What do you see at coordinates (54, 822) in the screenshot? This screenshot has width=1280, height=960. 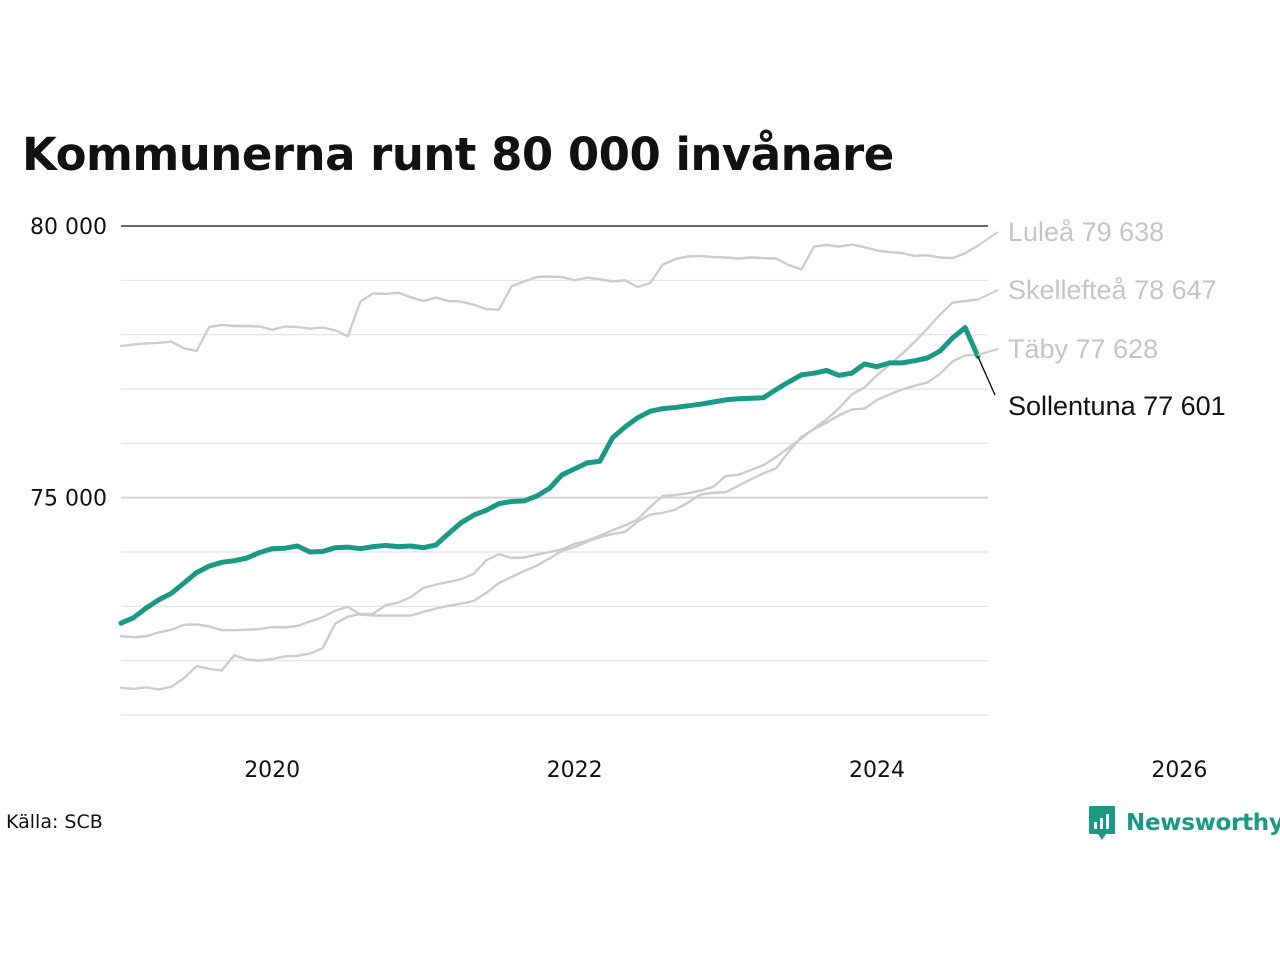 I see `source-note: Källa: SCB` at bounding box center [54, 822].